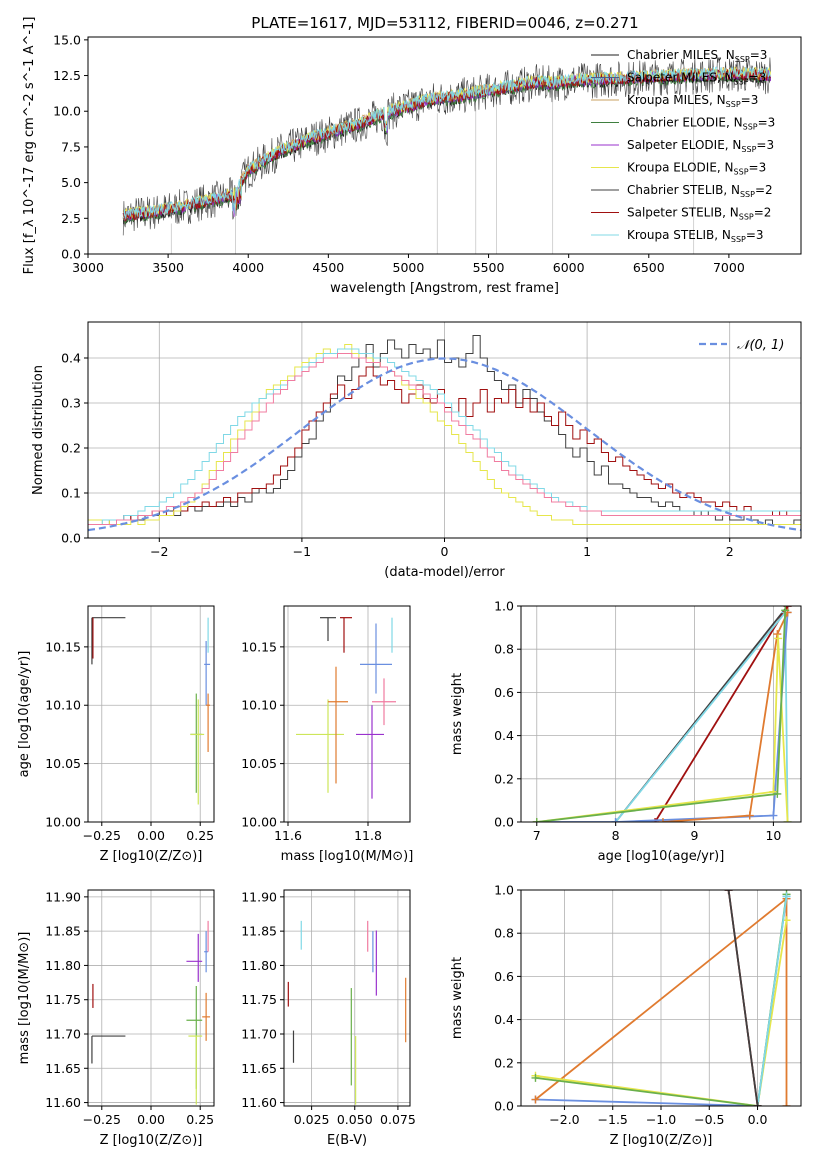  What do you see at coordinates (709, 1119) in the screenshot?
I see `x-tick-label: −0.5` at bounding box center [709, 1119].